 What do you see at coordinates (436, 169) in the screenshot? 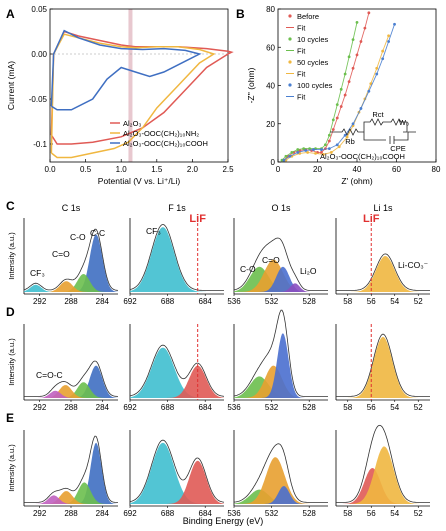
I see `x-tick-label-b: 80` at bounding box center [436, 169].